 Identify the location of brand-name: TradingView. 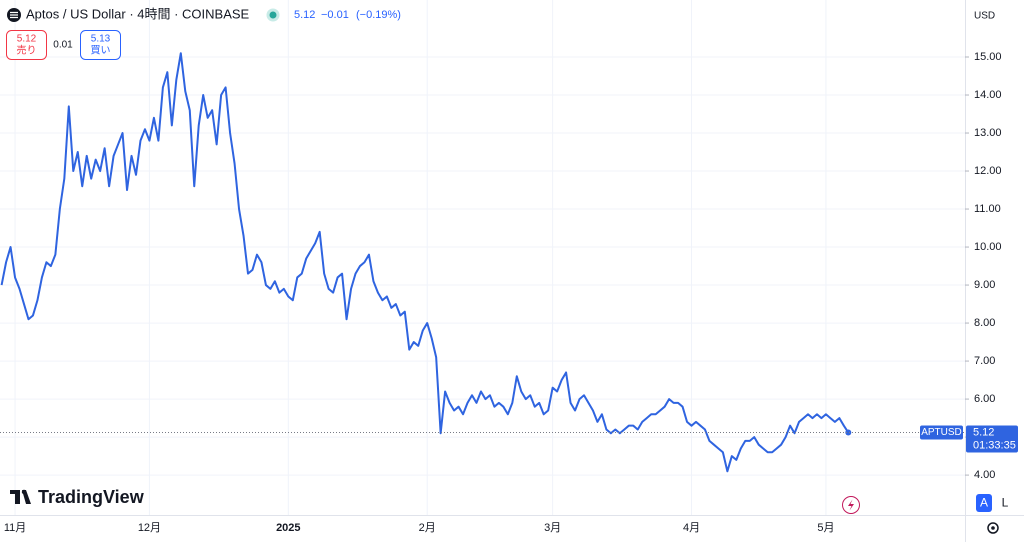
(91, 497).